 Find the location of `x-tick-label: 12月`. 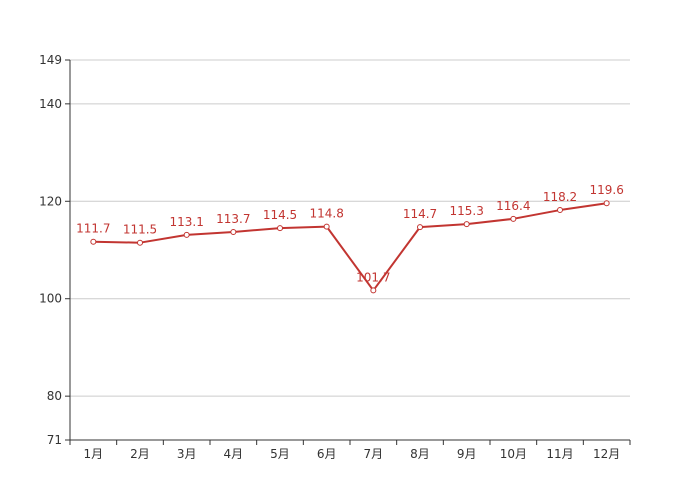

x-tick-label: 12月 is located at coordinates (606, 454).